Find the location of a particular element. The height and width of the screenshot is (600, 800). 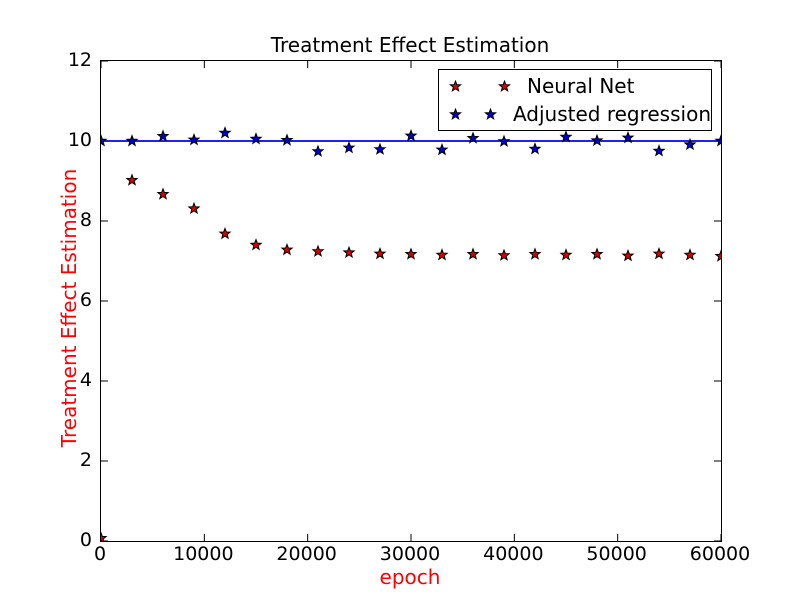

legend-entry-adjusted-regression: Adjusted regression is located at coordinates (575, 114).